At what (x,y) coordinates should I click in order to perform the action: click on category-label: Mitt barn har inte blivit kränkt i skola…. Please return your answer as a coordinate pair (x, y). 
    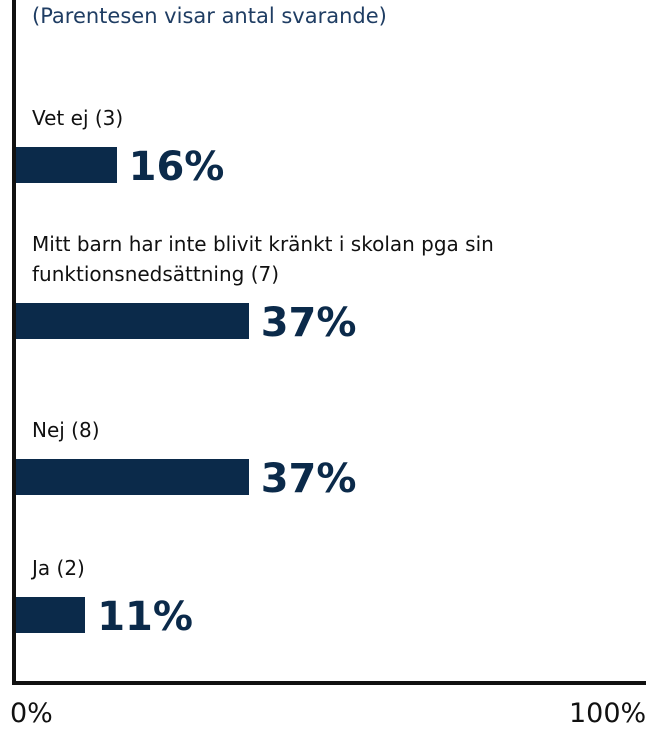
    Looking at the image, I should click on (263, 259).